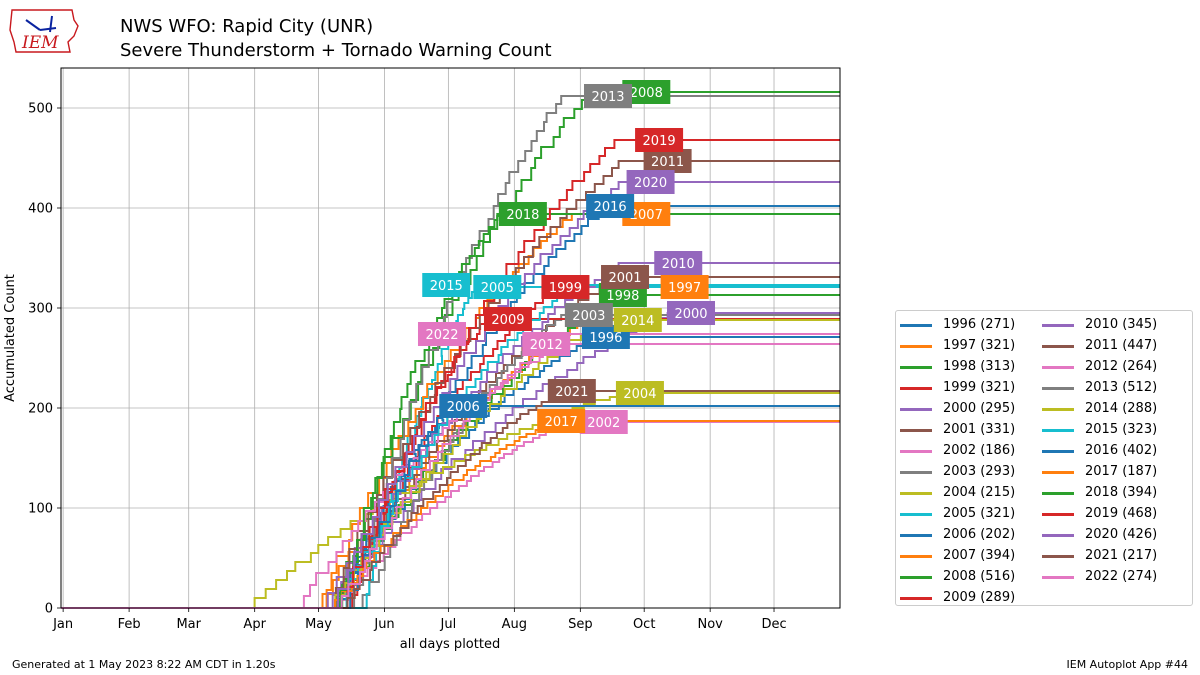  I want to click on legend-label: 2006 (202), so click(979, 534).